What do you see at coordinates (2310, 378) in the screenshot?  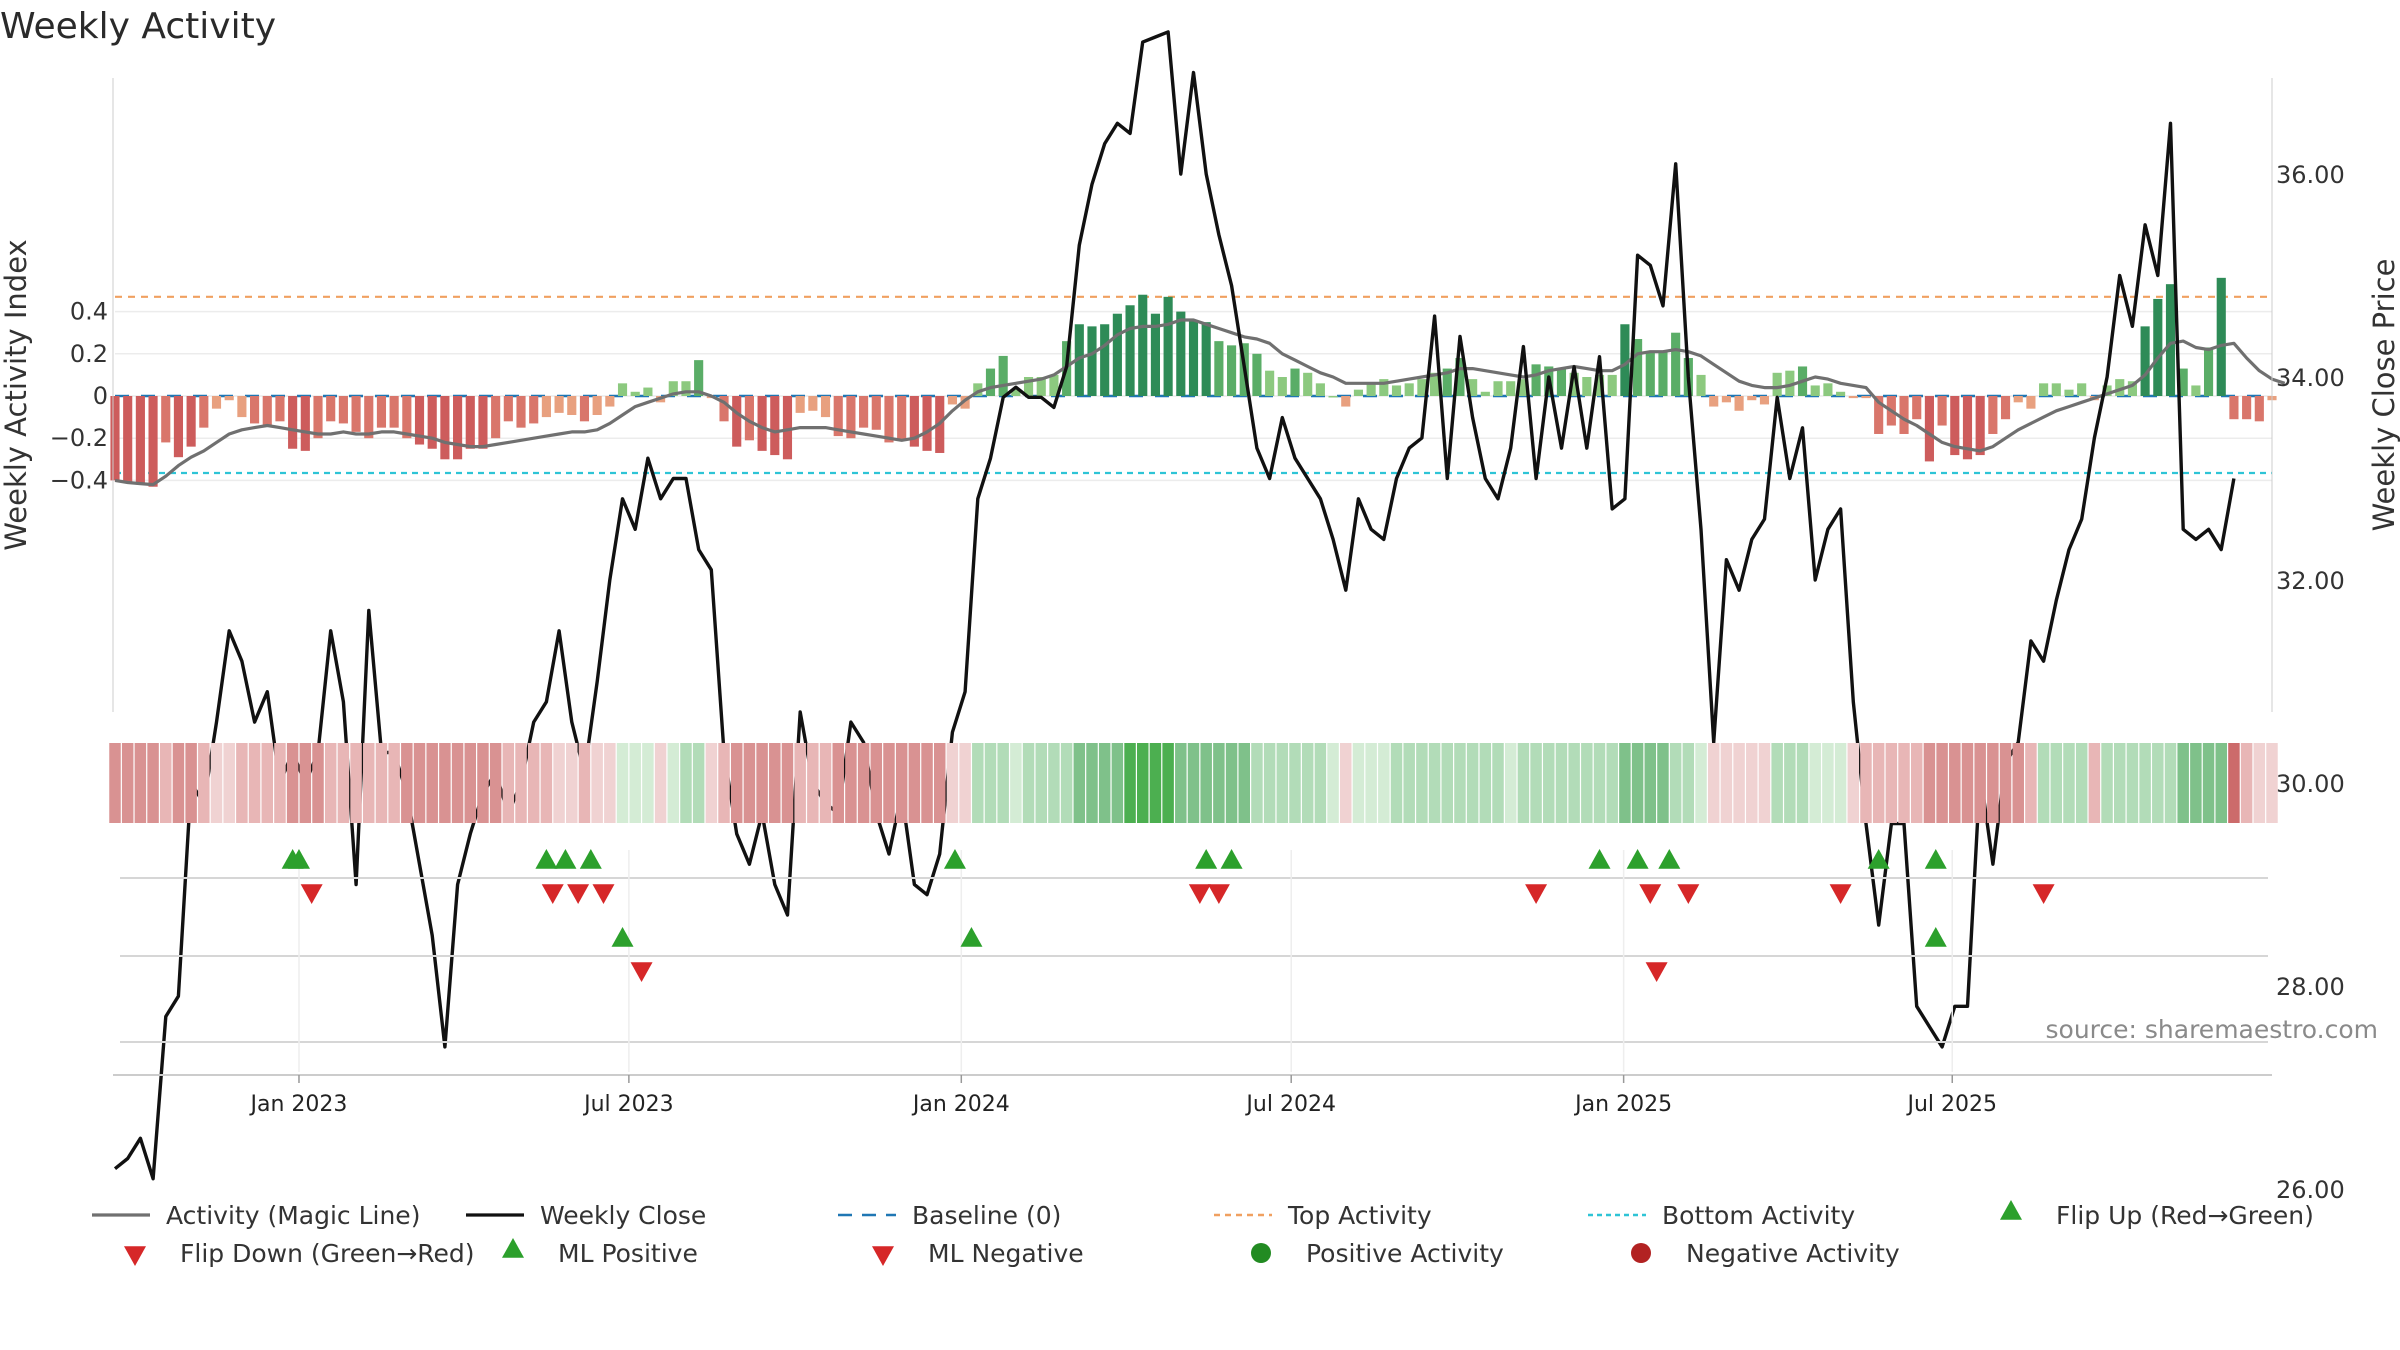 I see `right-tick-label: 34.00` at bounding box center [2310, 378].